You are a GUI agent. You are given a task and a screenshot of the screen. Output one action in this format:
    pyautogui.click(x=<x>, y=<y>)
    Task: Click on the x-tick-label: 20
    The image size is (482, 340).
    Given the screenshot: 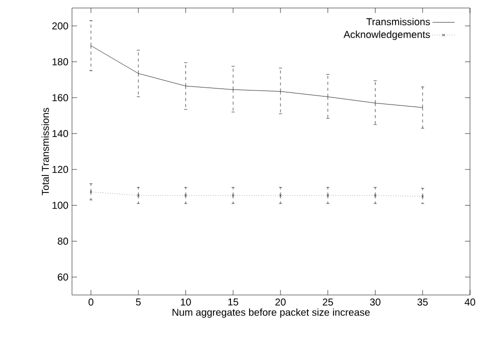 What is the action you would take?
    pyautogui.click(x=280, y=302)
    